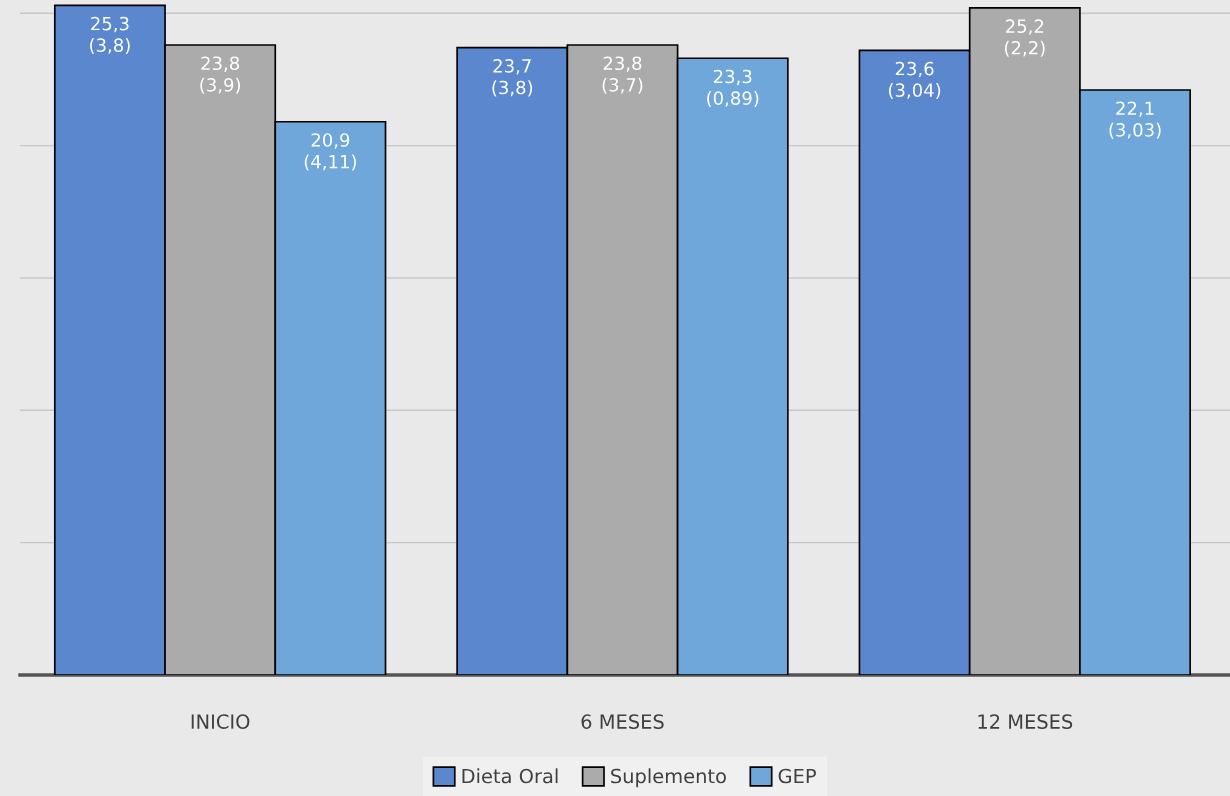  What do you see at coordinates (1135, 120) in the screenshot?
I see `data-label: 22,1 (3,03)` at bounding box center [1135, 120].